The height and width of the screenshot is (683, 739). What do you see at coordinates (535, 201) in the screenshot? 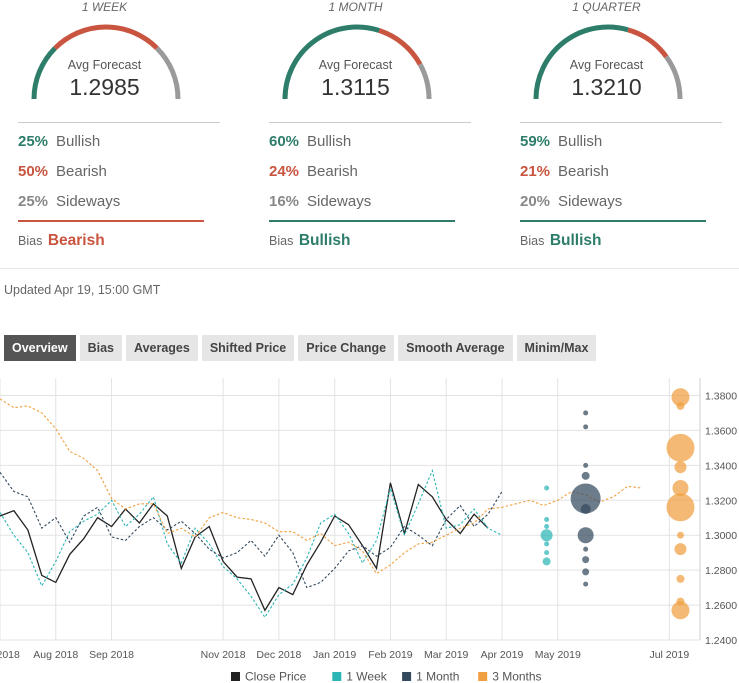
I see `sideways-percent: 20%` at bounding box center [535, 201].